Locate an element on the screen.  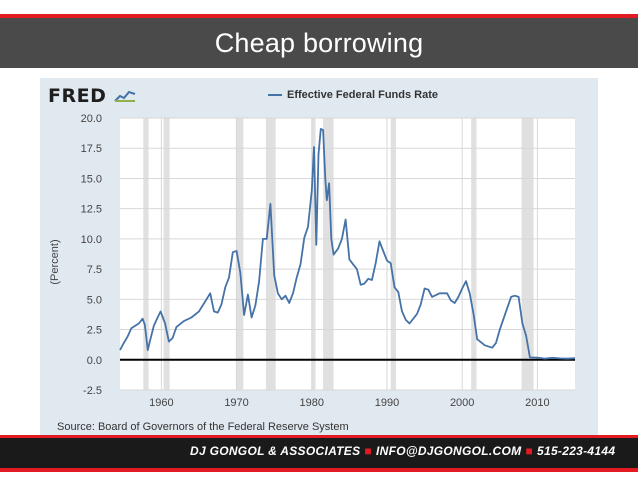
x-tick-label: 1990 is located at coordinates (387, 403).